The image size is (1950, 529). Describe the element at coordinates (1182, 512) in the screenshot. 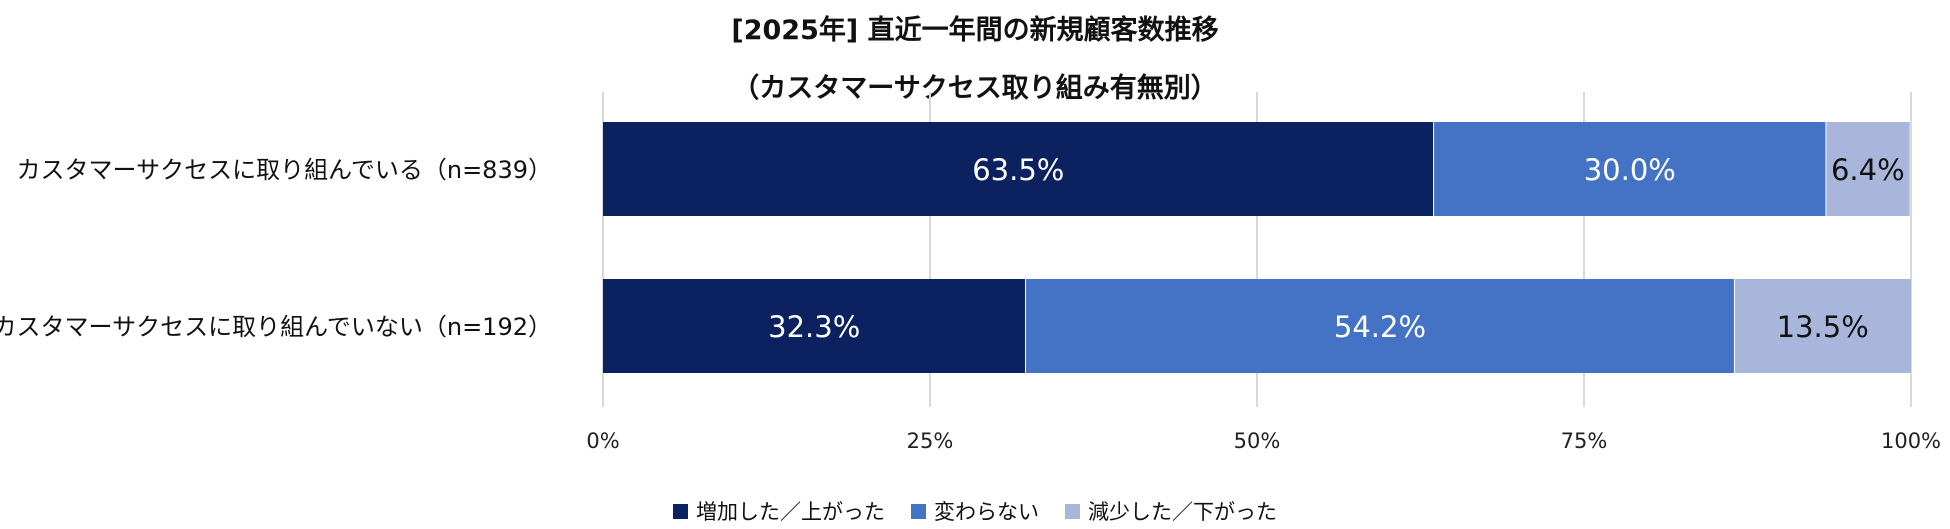

I see `legend-label: 減少した／下がった` at that location.